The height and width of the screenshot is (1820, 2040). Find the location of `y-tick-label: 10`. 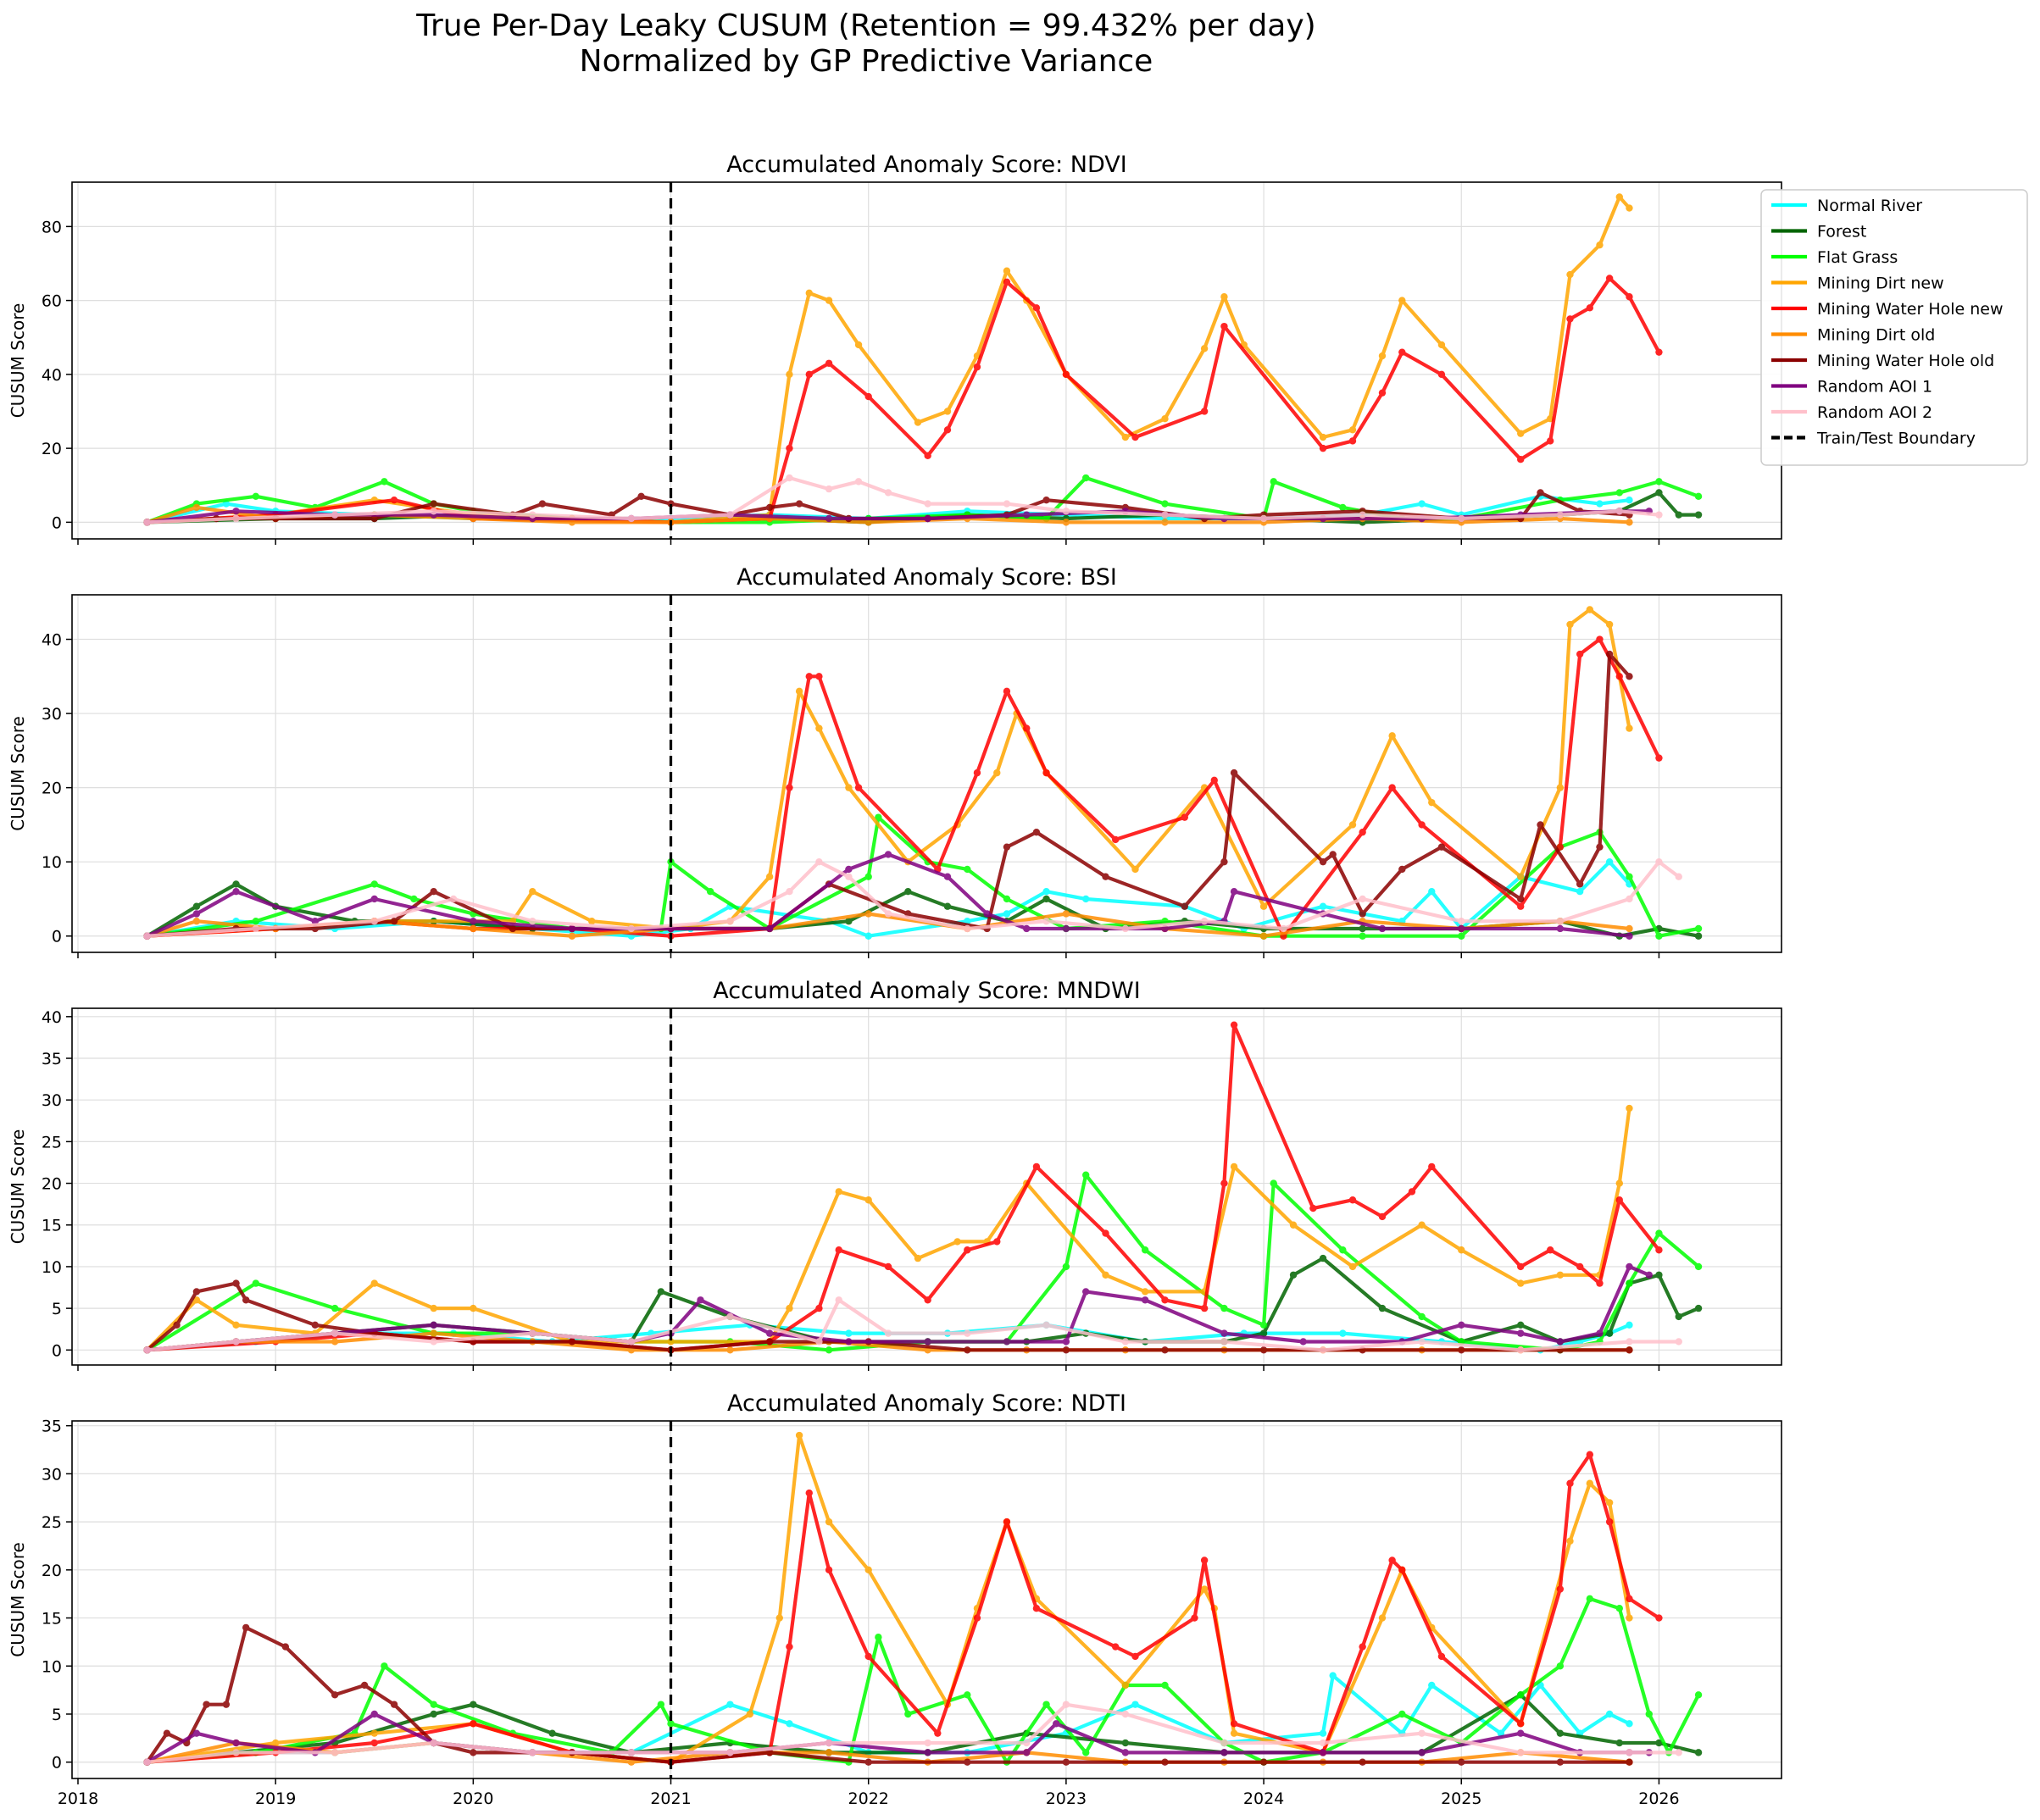

y-tick-label: 10 is located at coordinates (52, 862).